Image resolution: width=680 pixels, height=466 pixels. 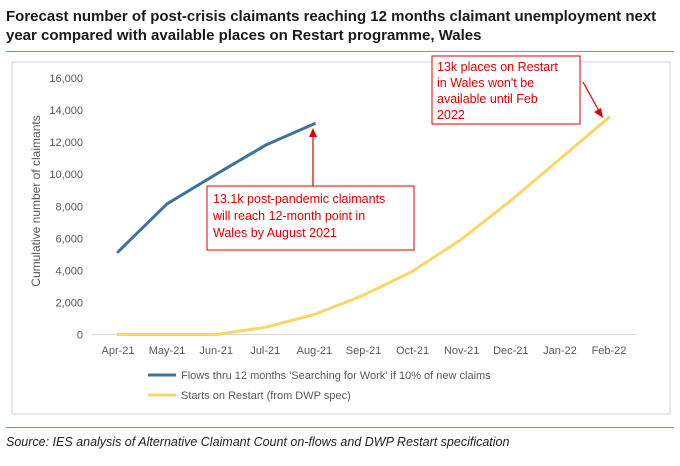 I want to click on annotation-restart-arrow, so click(x=591, y=96).